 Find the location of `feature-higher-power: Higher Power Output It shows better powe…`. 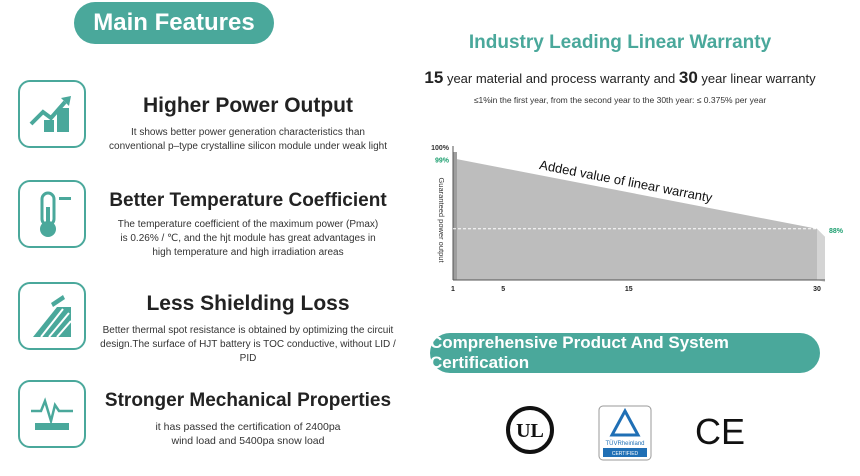

feature-higher-power: Higher Power Output It shows better powe… is located at coordinates (208, 120).